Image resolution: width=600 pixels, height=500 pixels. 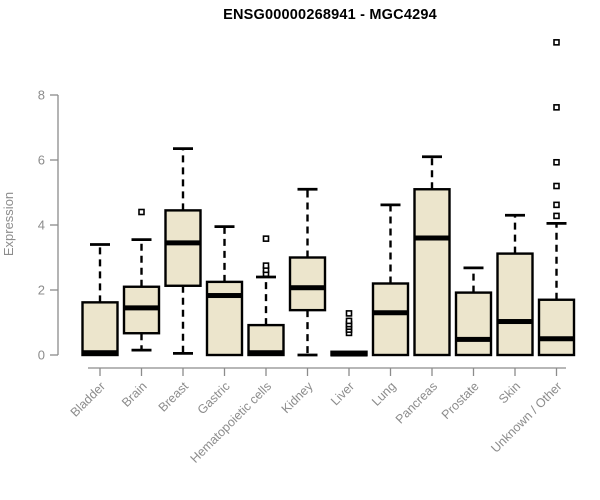 I want to click on y-tick-label: 8, so click(x=41, y=95).